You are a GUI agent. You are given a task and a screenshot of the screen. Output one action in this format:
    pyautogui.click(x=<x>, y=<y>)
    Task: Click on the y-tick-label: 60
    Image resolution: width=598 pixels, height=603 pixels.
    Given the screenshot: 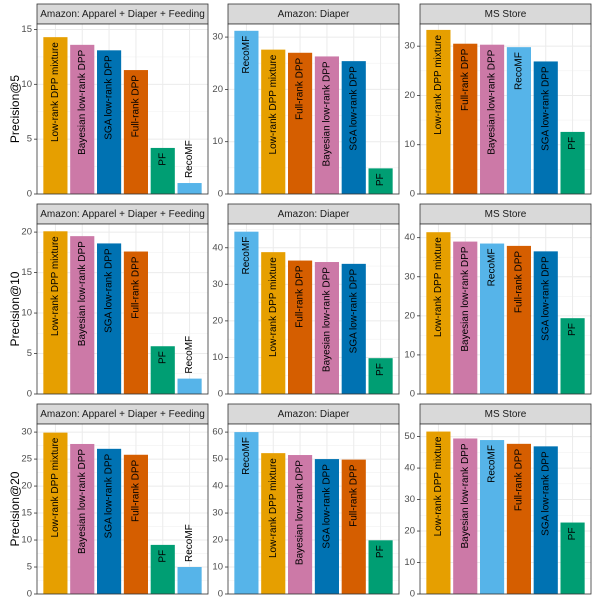 What is the action you would take?
    pyautogui.click(x=217, y=432)
    